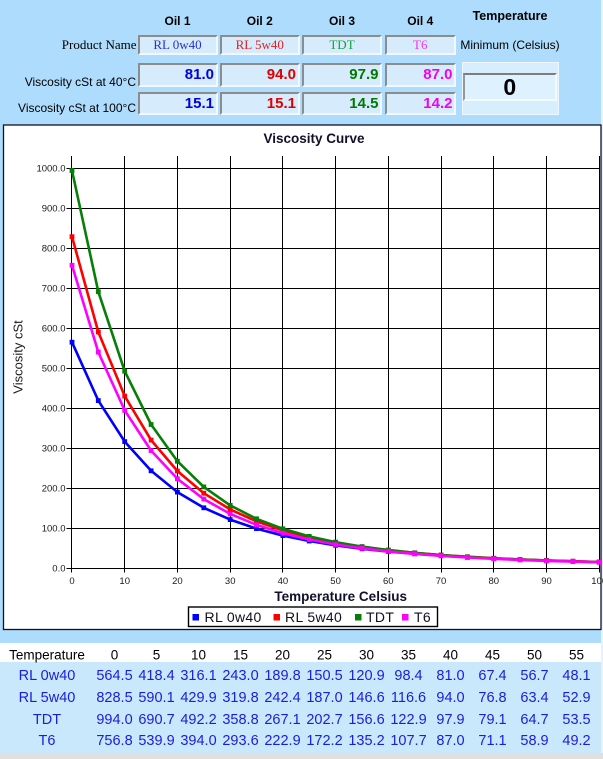  What do you see at coordinates (18, 357) in the screenshot?
I see `svg-text: Viscosity cSt` at bounding box center [18, 357].